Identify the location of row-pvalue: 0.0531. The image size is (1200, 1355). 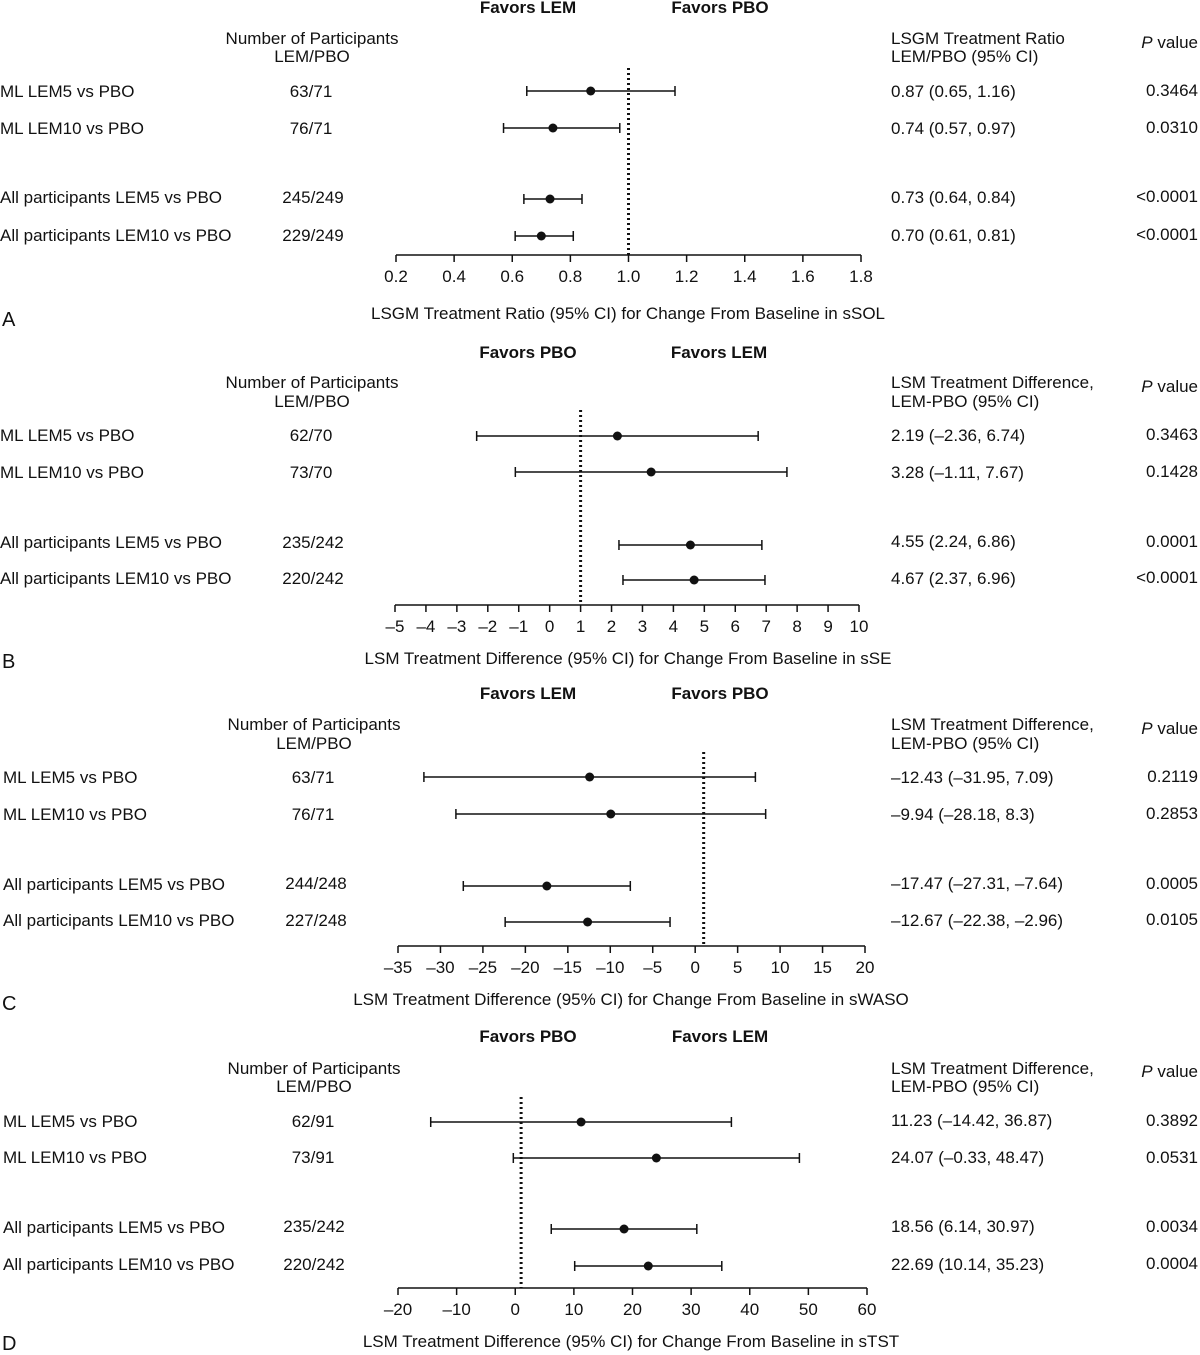
(1172, 1157).